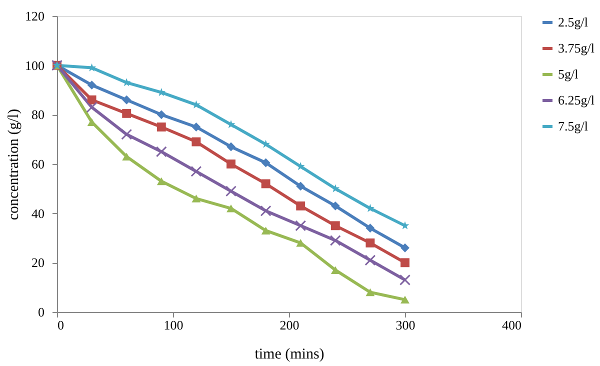 This screenshot has height=366, width=600. What do you see at coordinates (576, 100) in the screenshot?
I see `legend-label: 6.25g/l` at bounding box center [576, 100].